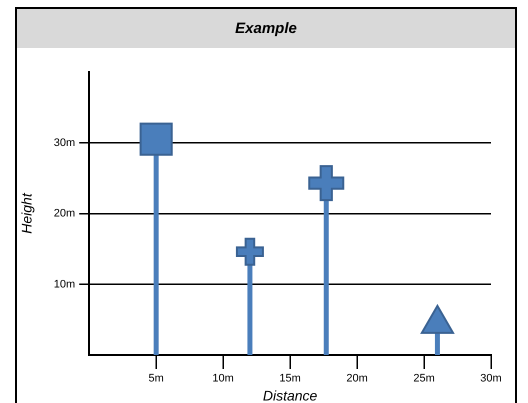 This screenshot has height=403, width=528. Describe the element at coordinates (266, 28) in the screenshot. I see `chart-title: Example` at that location.